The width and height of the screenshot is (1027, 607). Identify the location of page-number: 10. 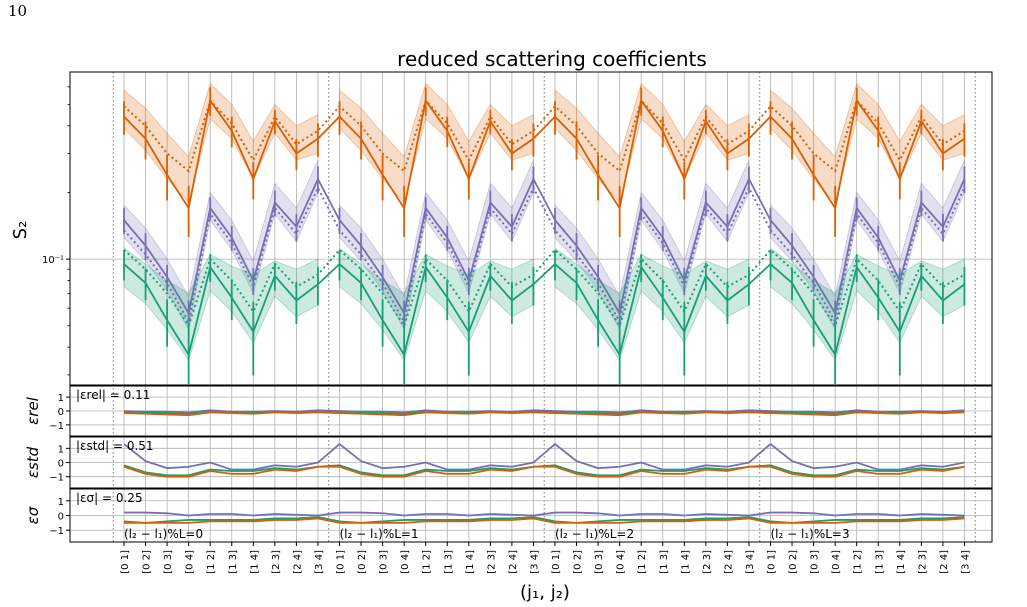
(18, 11).